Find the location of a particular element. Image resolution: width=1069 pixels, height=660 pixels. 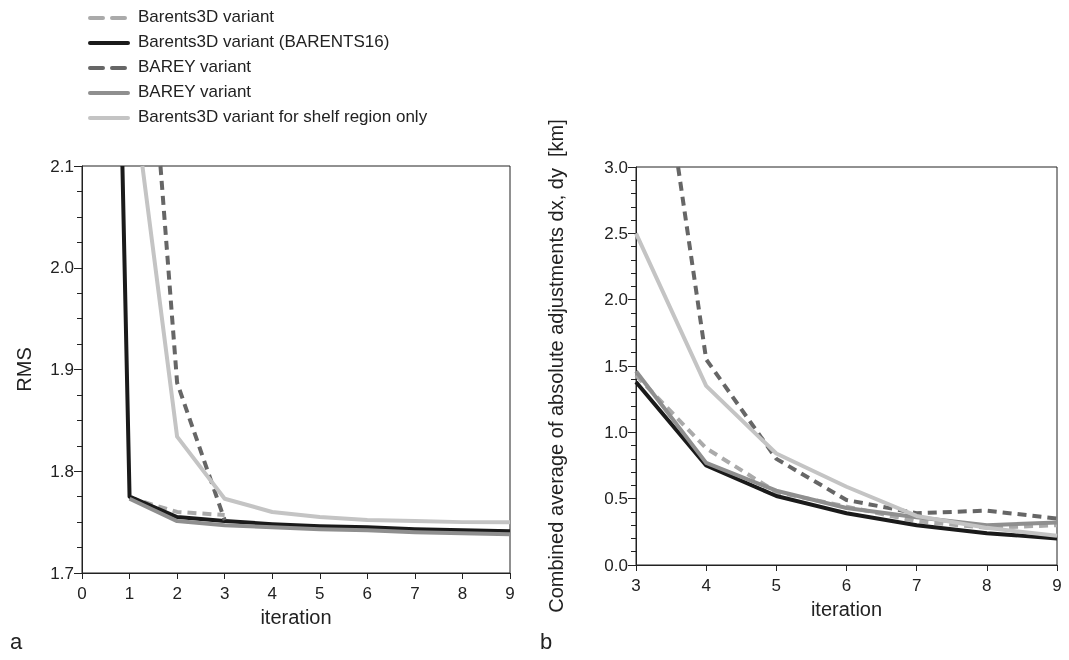

y-tick-label: 1.8 is located at coordinates (62, 471).